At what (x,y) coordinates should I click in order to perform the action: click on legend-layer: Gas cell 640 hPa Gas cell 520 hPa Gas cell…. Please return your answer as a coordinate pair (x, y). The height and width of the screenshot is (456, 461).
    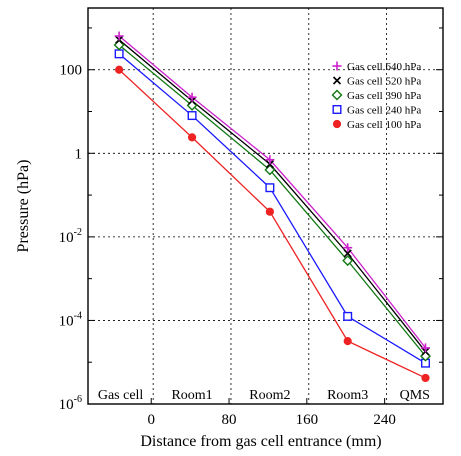
    Looking at the image, I should click on (376, 96).